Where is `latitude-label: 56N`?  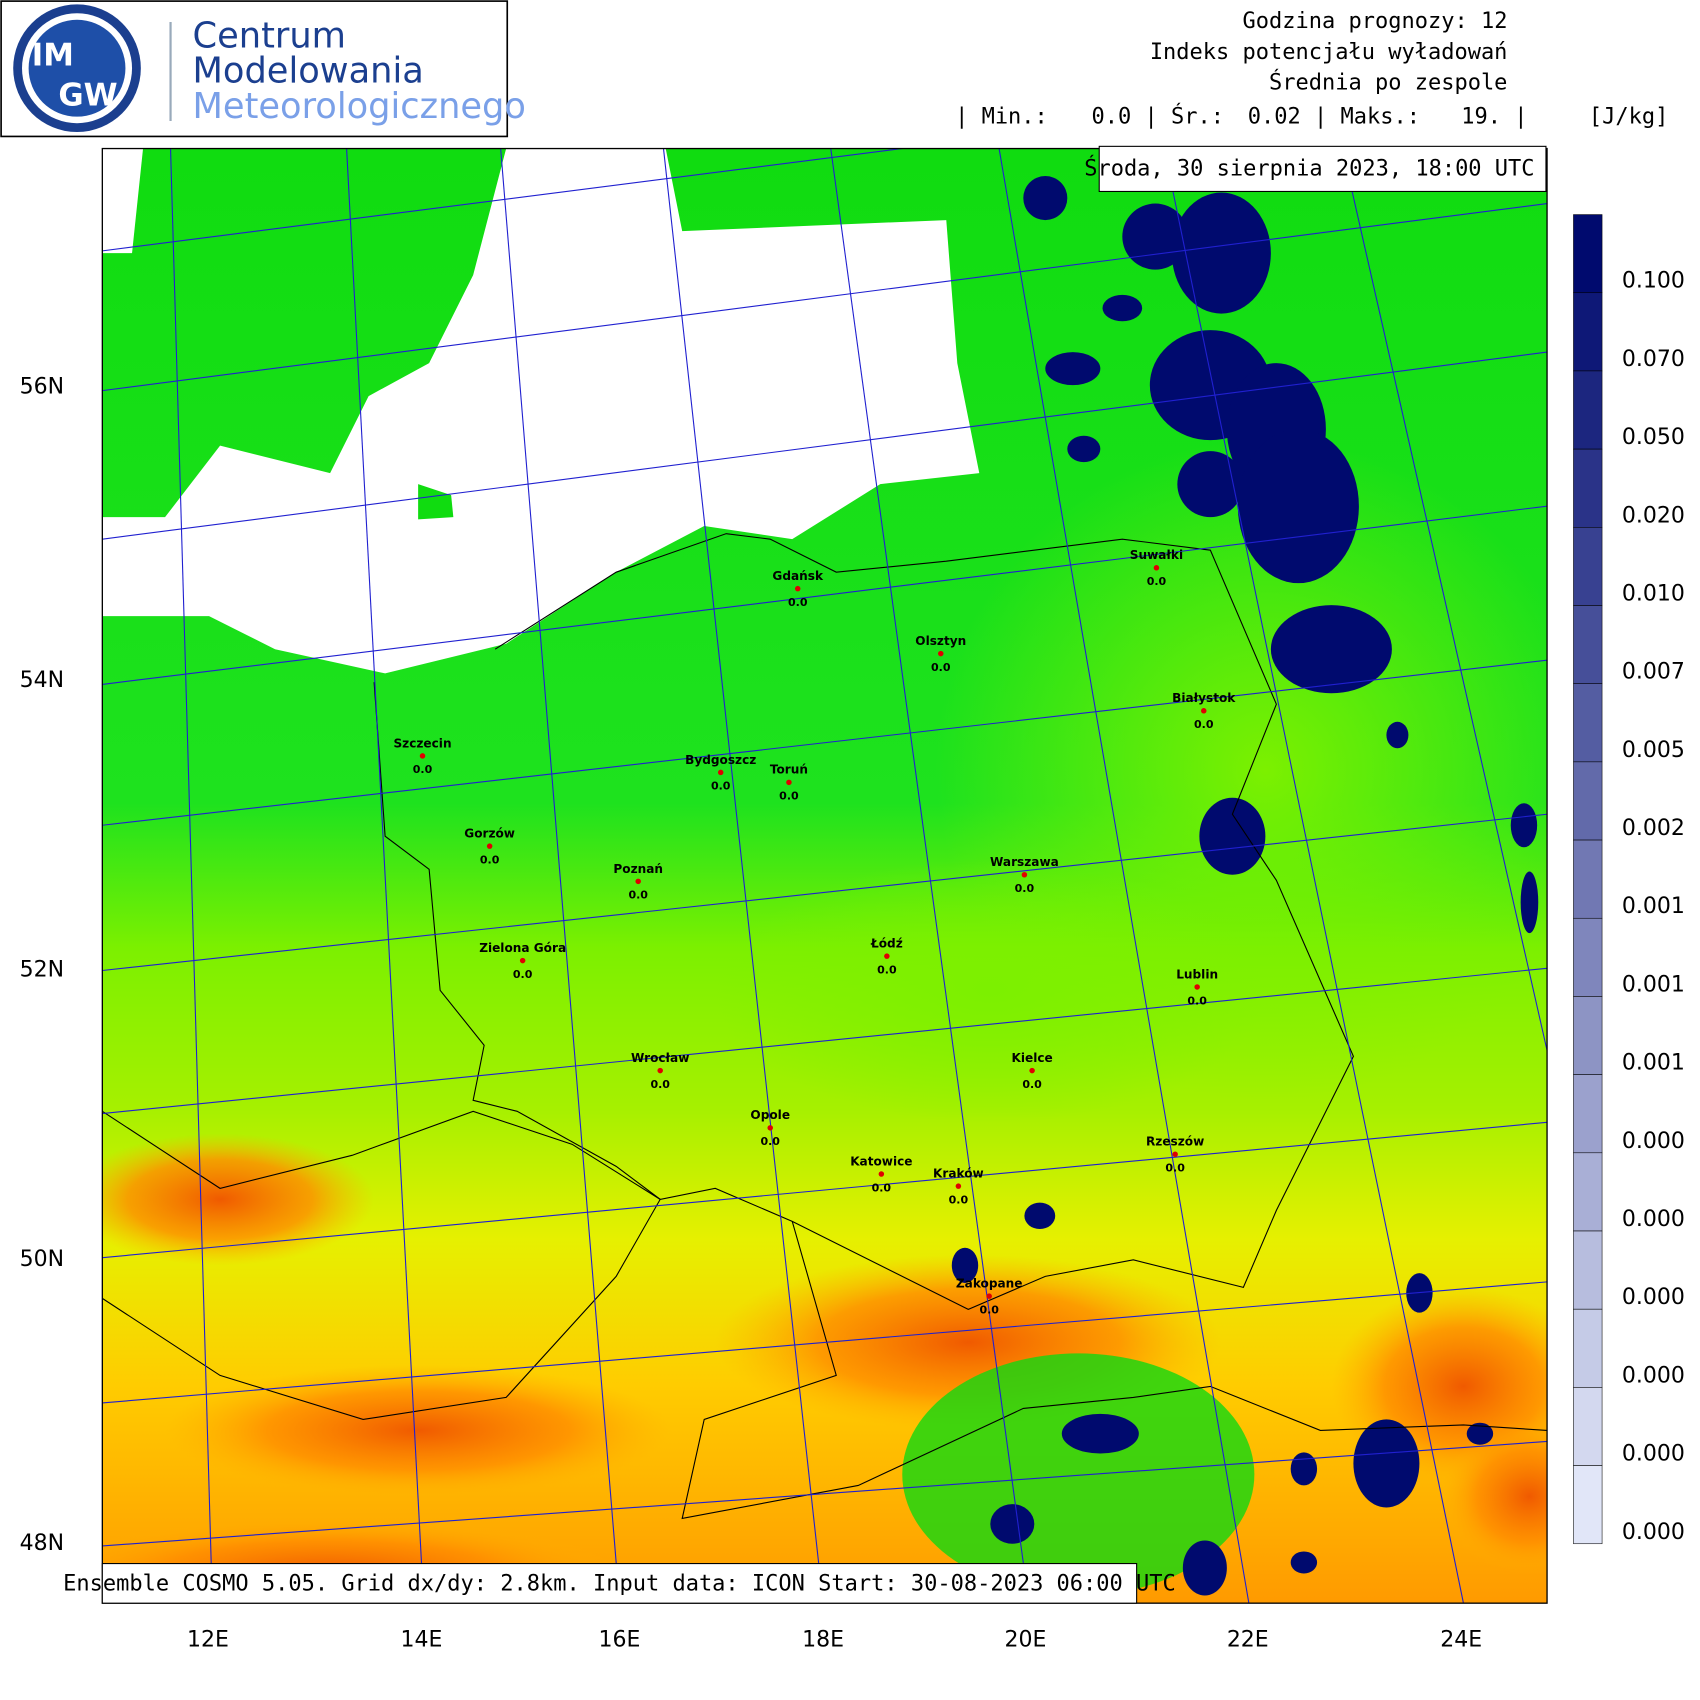
latitude-label: 56N is located at coordinates (42, 386).